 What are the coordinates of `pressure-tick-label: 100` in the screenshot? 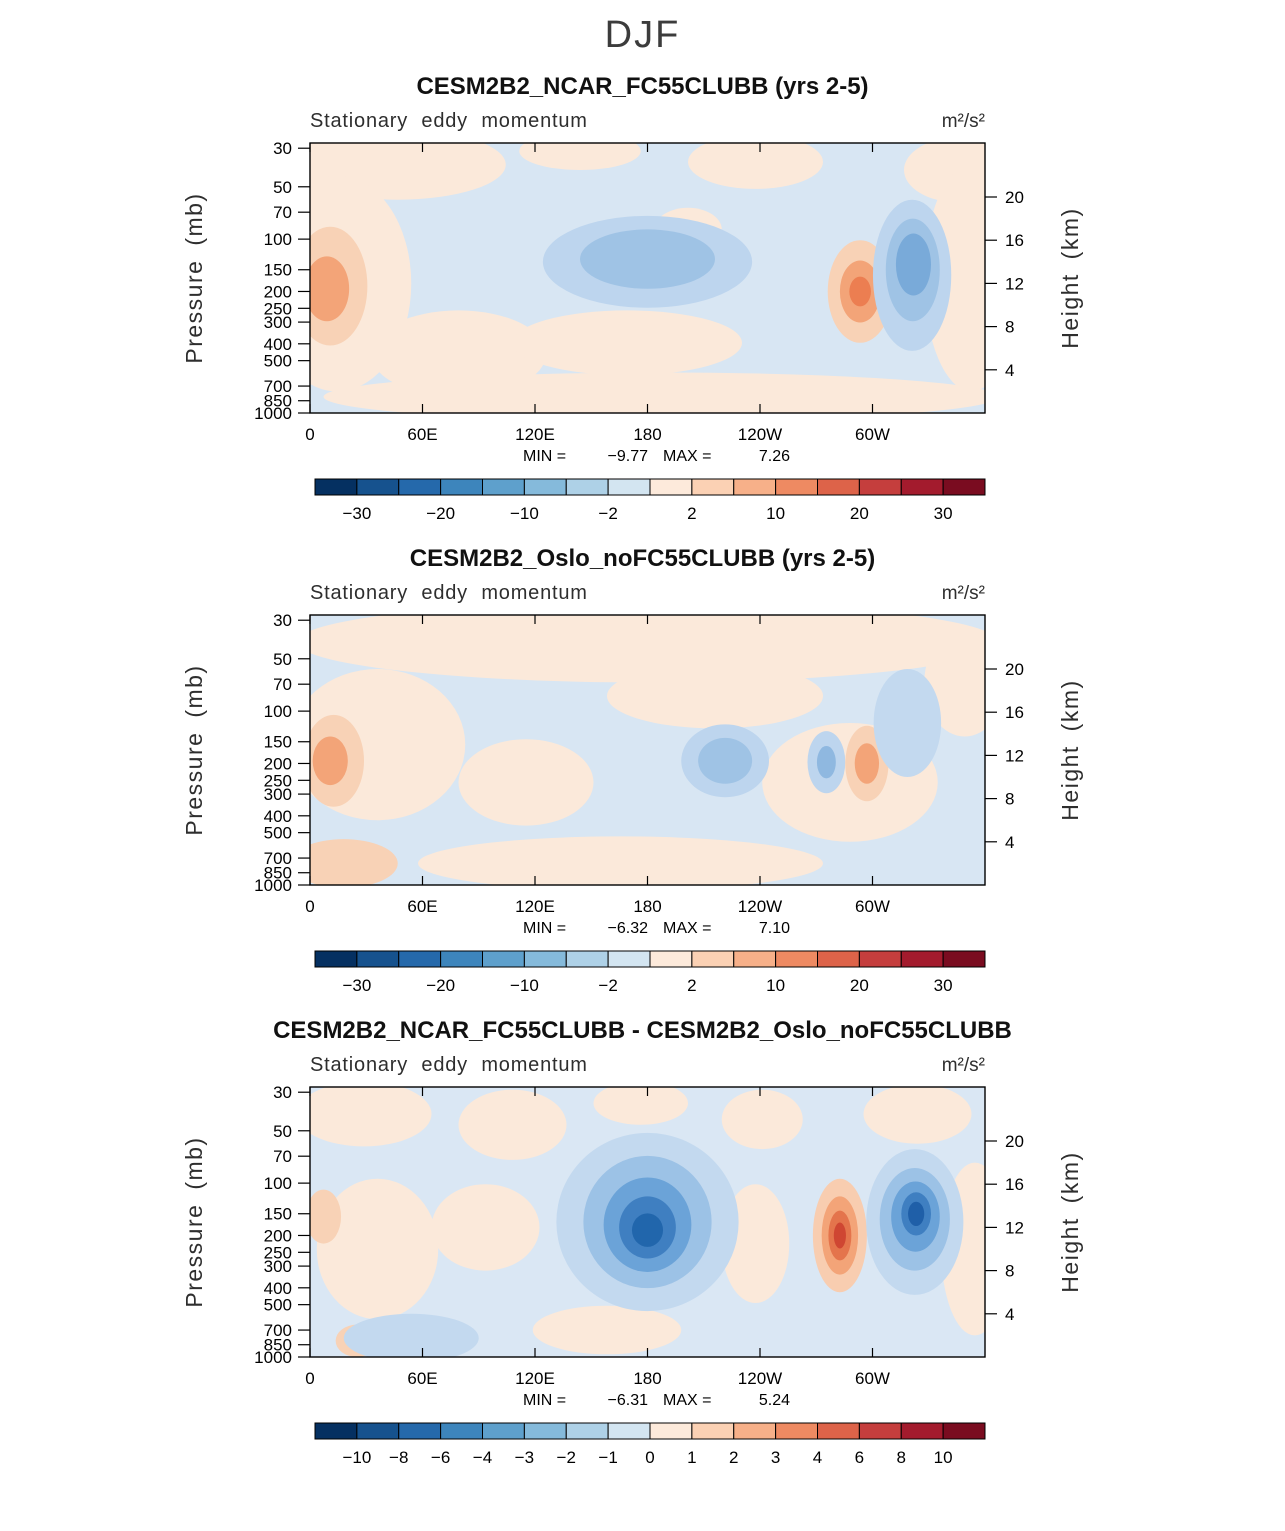 It's located at (278, 711).